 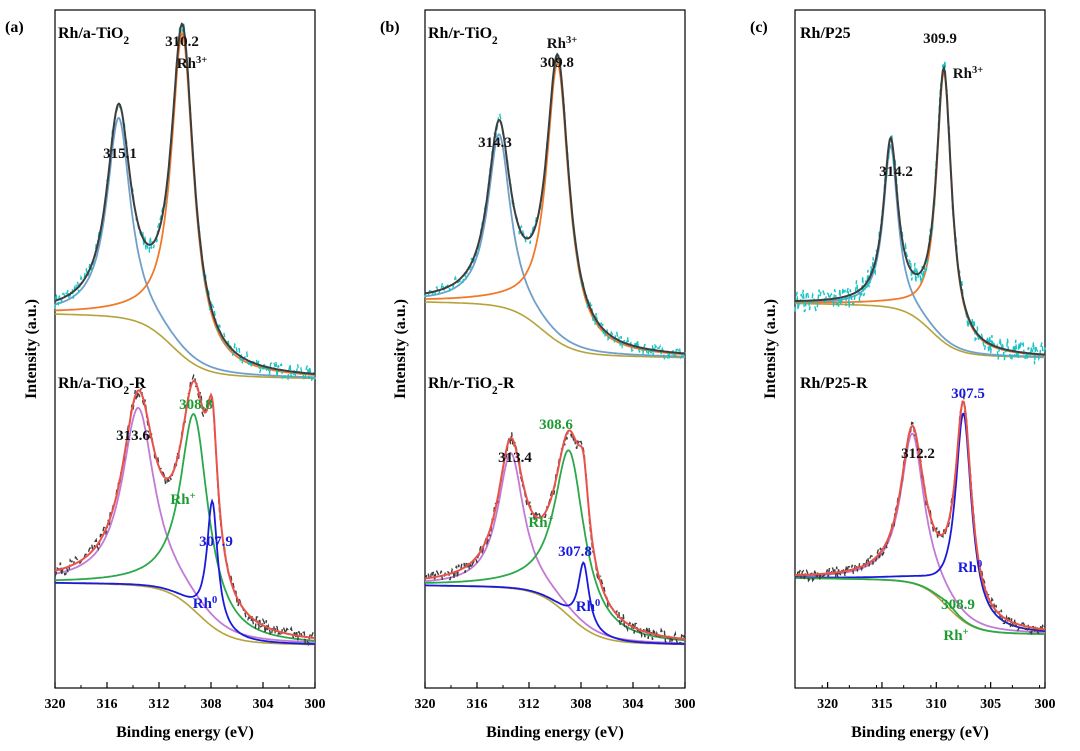 What do you see at coordinates (471, 386) in the screenshot?
I see `sample-label-bottom: Rh/r-TiO2-R` at bounding box center [471, 386].